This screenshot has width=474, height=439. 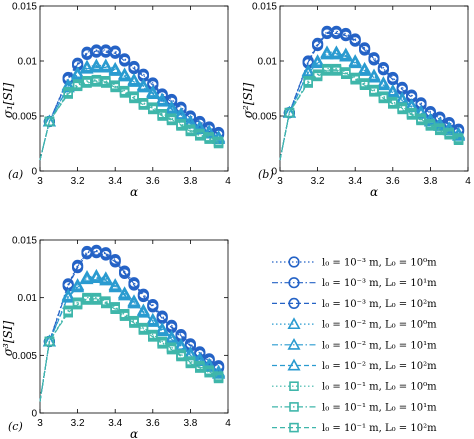 I want to click on y-axis-label: σ²[SI], so click(x=248, y=101).